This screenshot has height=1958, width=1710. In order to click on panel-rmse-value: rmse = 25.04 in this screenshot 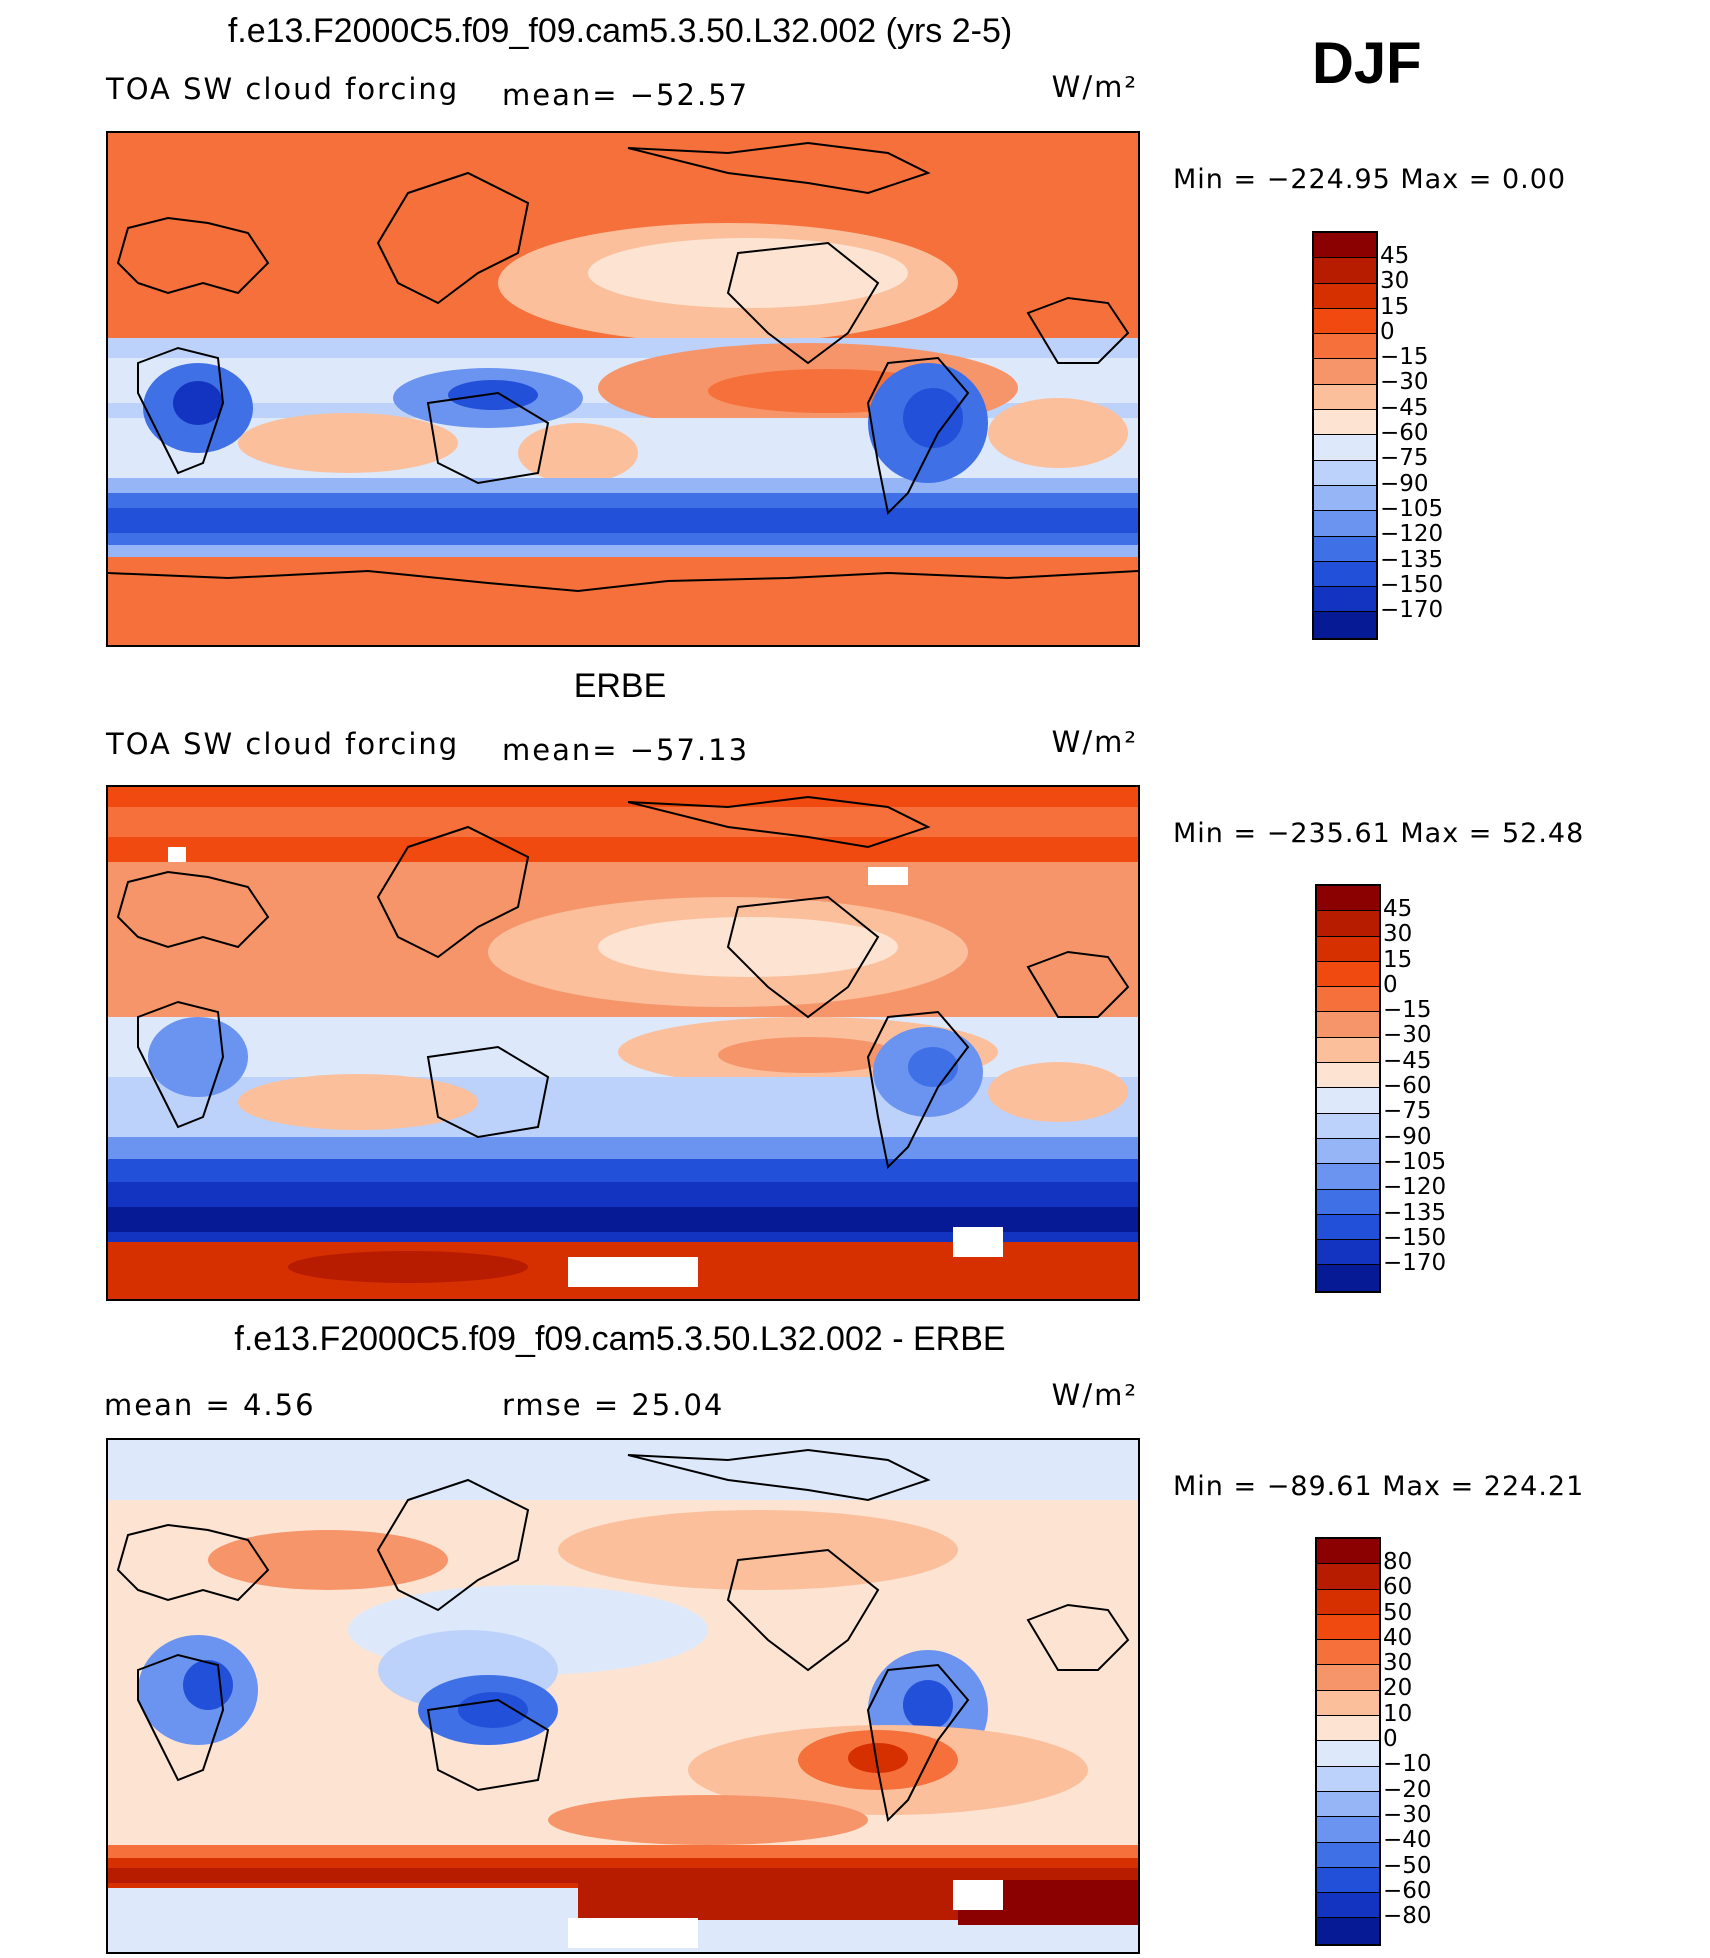, I will do `click(613, 1405)`.